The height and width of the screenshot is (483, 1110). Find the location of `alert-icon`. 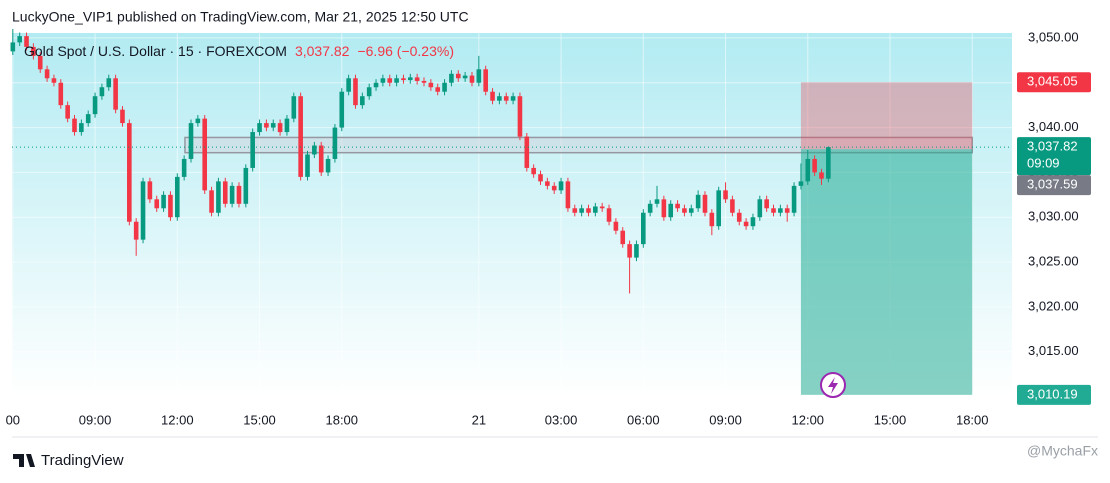

alert-icon is located at coordinates (833, 385).